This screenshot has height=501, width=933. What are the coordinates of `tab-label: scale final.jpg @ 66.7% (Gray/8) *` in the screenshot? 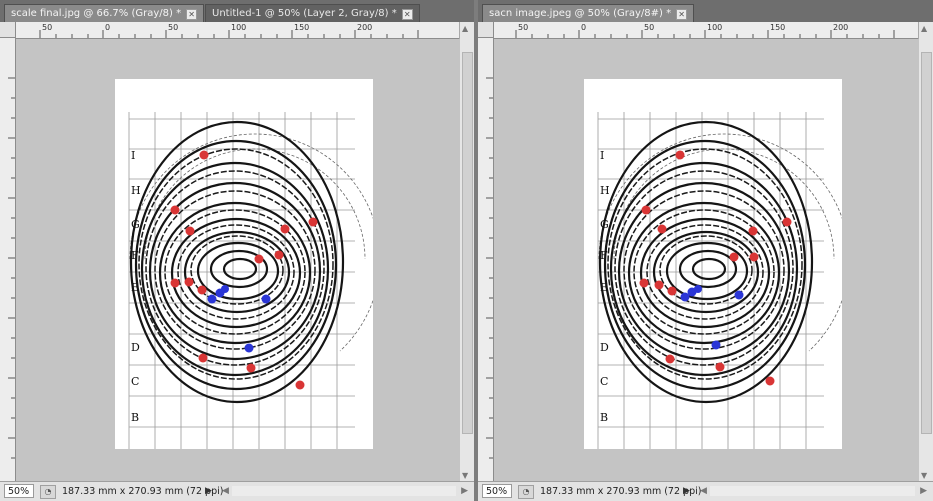 It's located at (96, 13).